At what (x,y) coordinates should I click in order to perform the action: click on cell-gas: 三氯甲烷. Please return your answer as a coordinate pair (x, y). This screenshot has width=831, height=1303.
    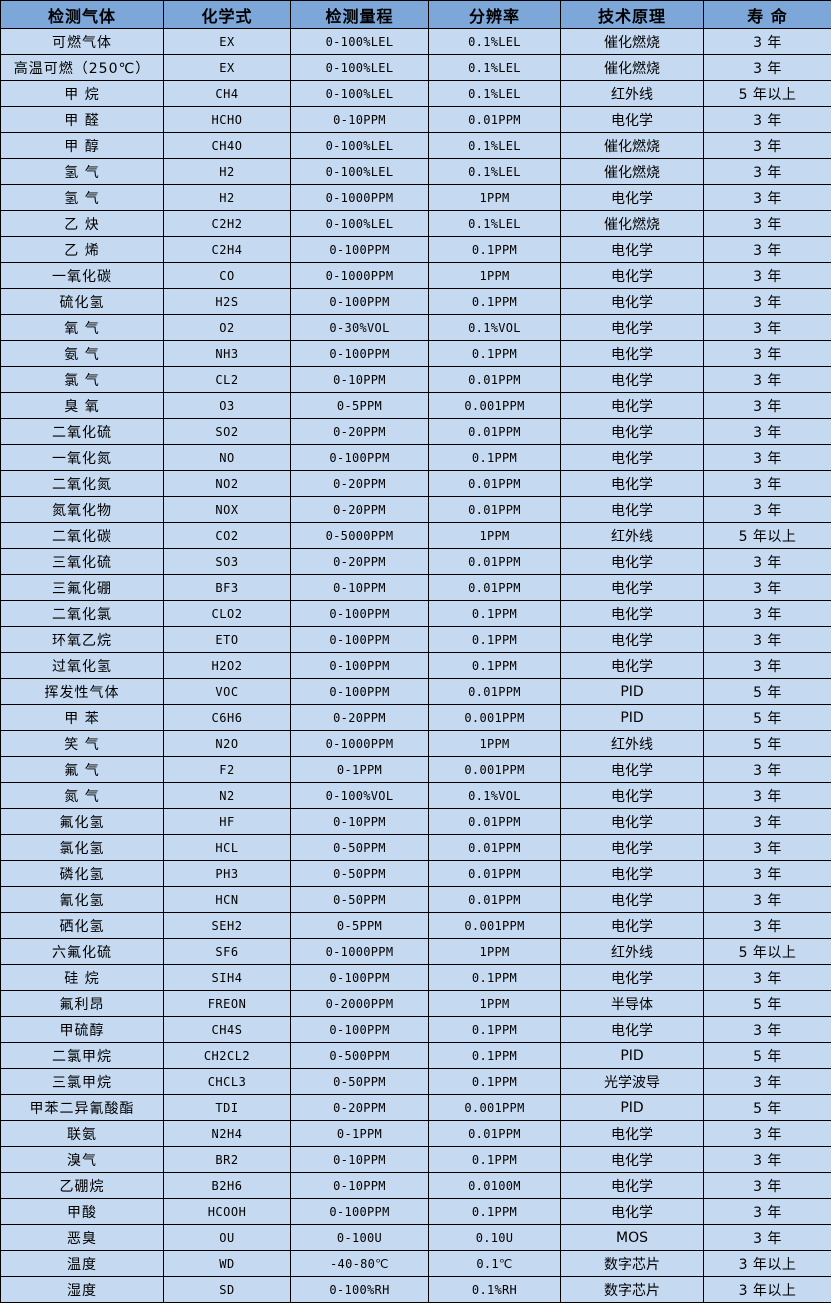
    Looking at the image, I should click on (82, 1082).